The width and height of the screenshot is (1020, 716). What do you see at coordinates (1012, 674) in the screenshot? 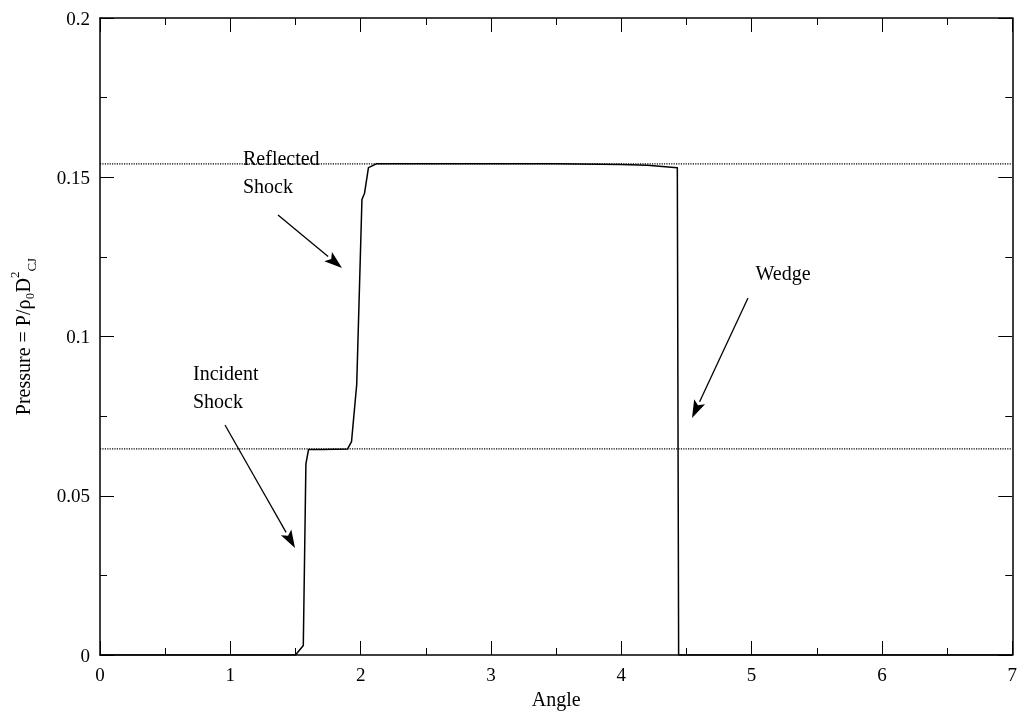
I see `x-tick-label: 7` at bounding box center [1012, 674].